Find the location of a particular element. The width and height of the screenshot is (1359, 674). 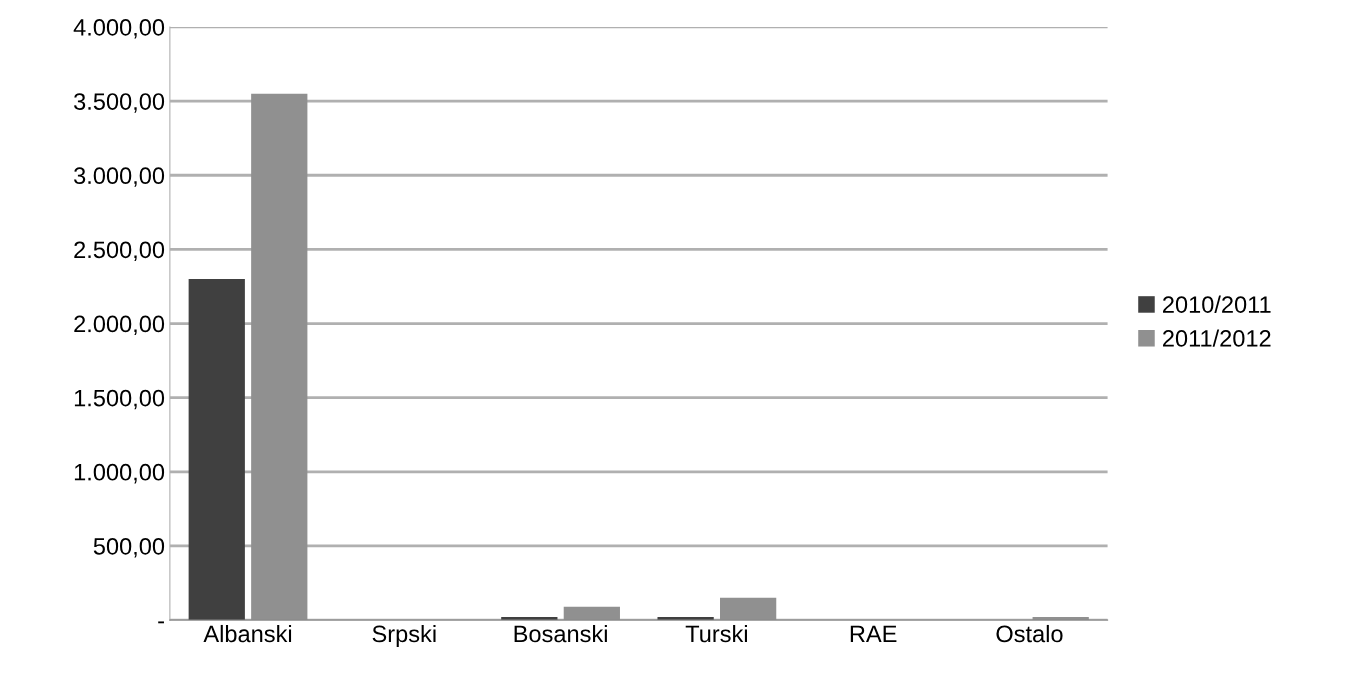

y-tick-label: 1.500,00 is located at coordinates (119, 399).